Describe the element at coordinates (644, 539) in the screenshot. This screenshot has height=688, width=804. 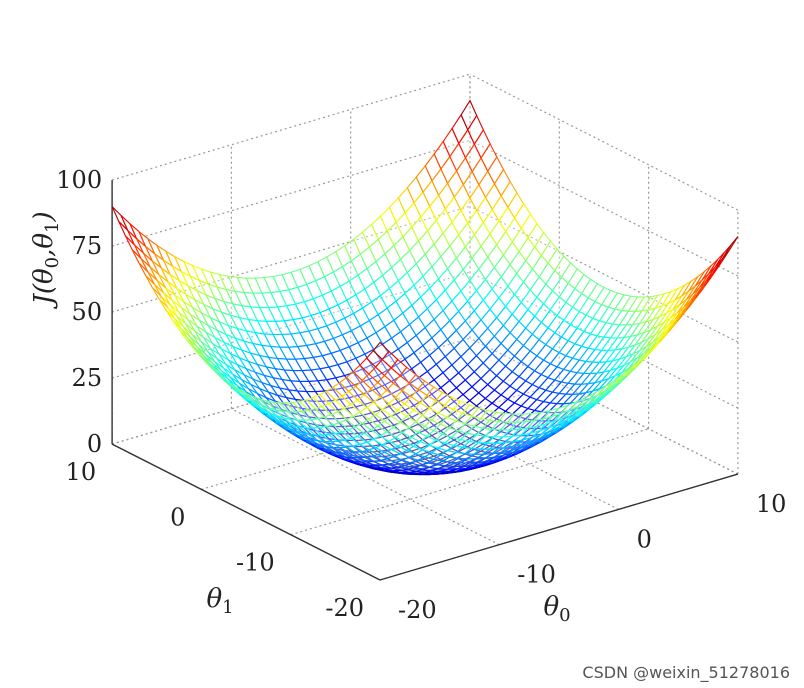
I see `x-tick-label: 0` at that location.